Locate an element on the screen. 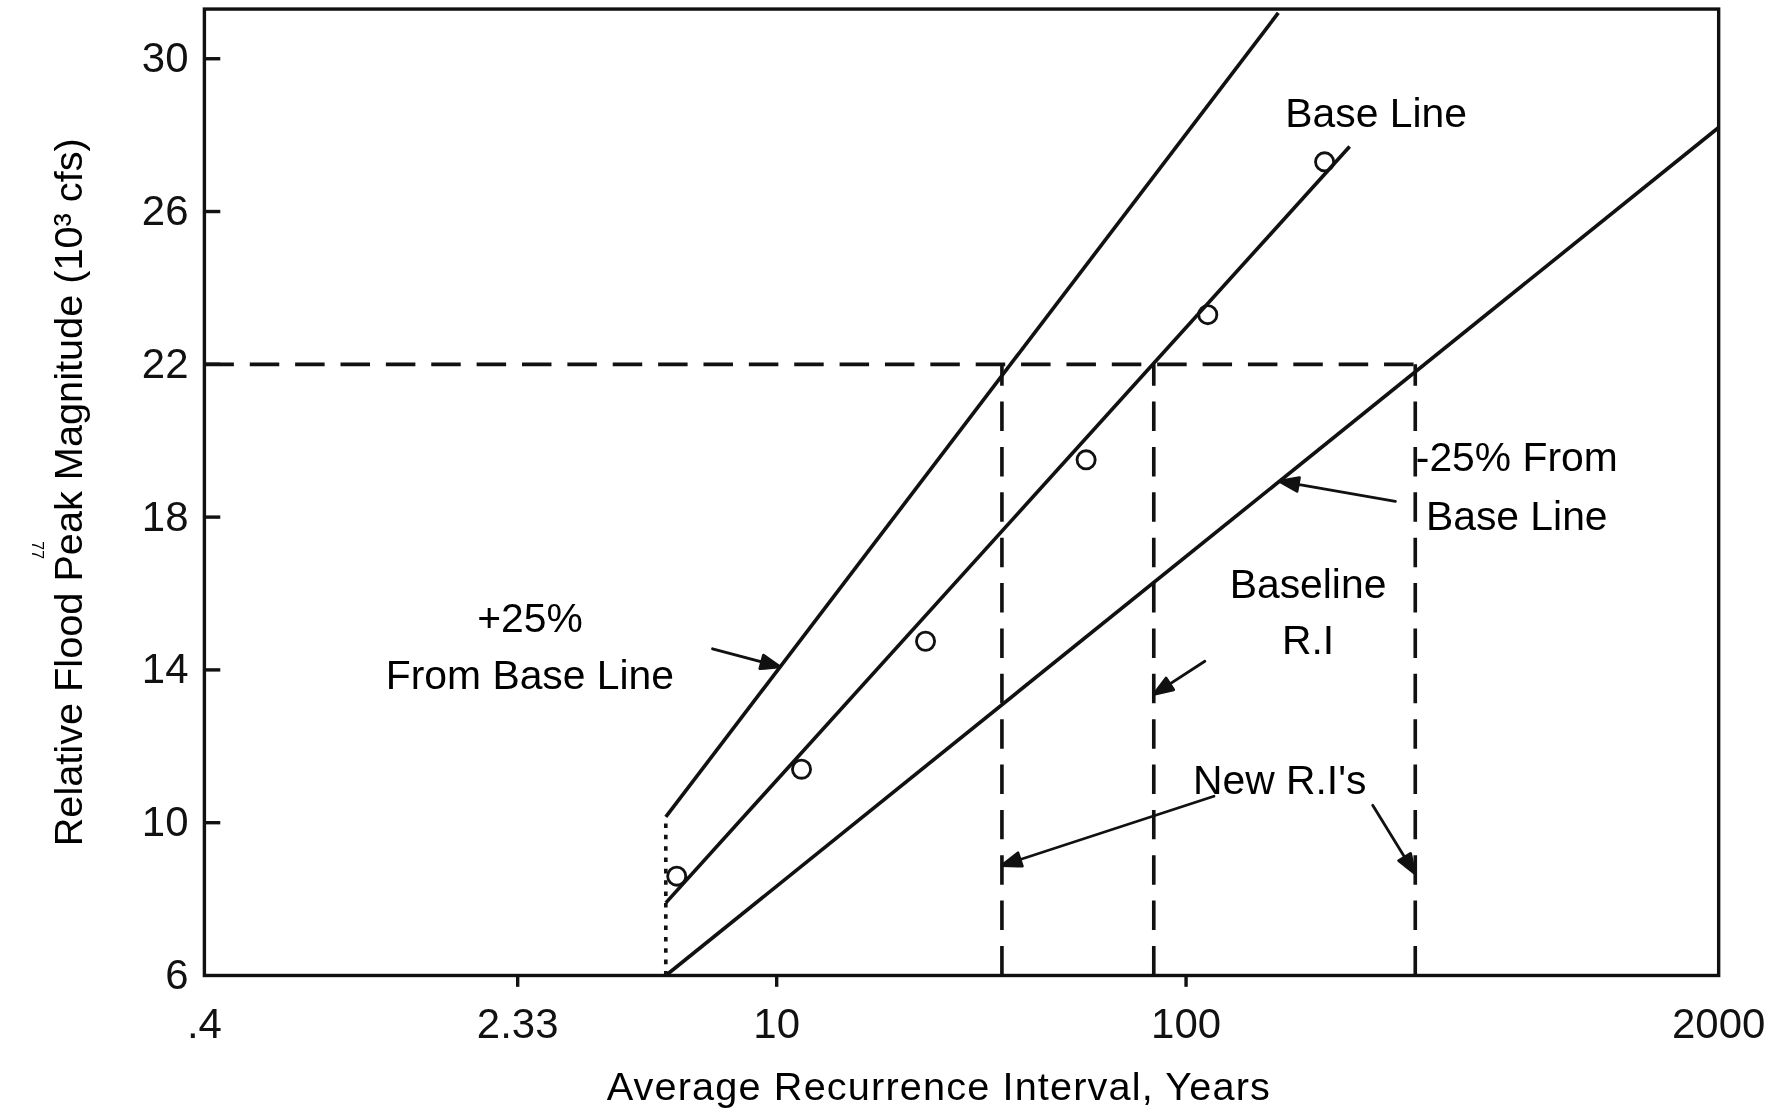 The width and height of the screenshot is (1779, 1115). y-tick-label: 22 is located at coordinates (165, 363).